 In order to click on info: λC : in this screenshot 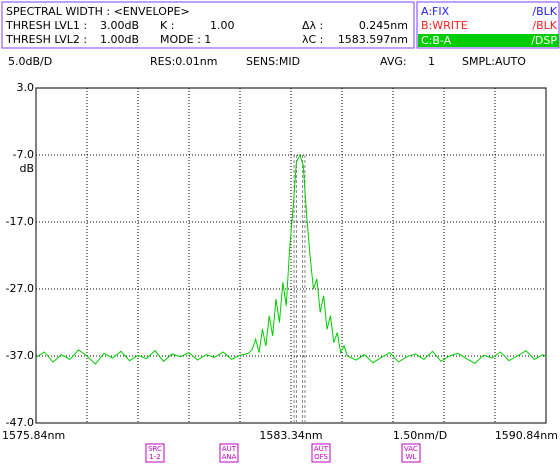, I will do `click(312, 39)`.